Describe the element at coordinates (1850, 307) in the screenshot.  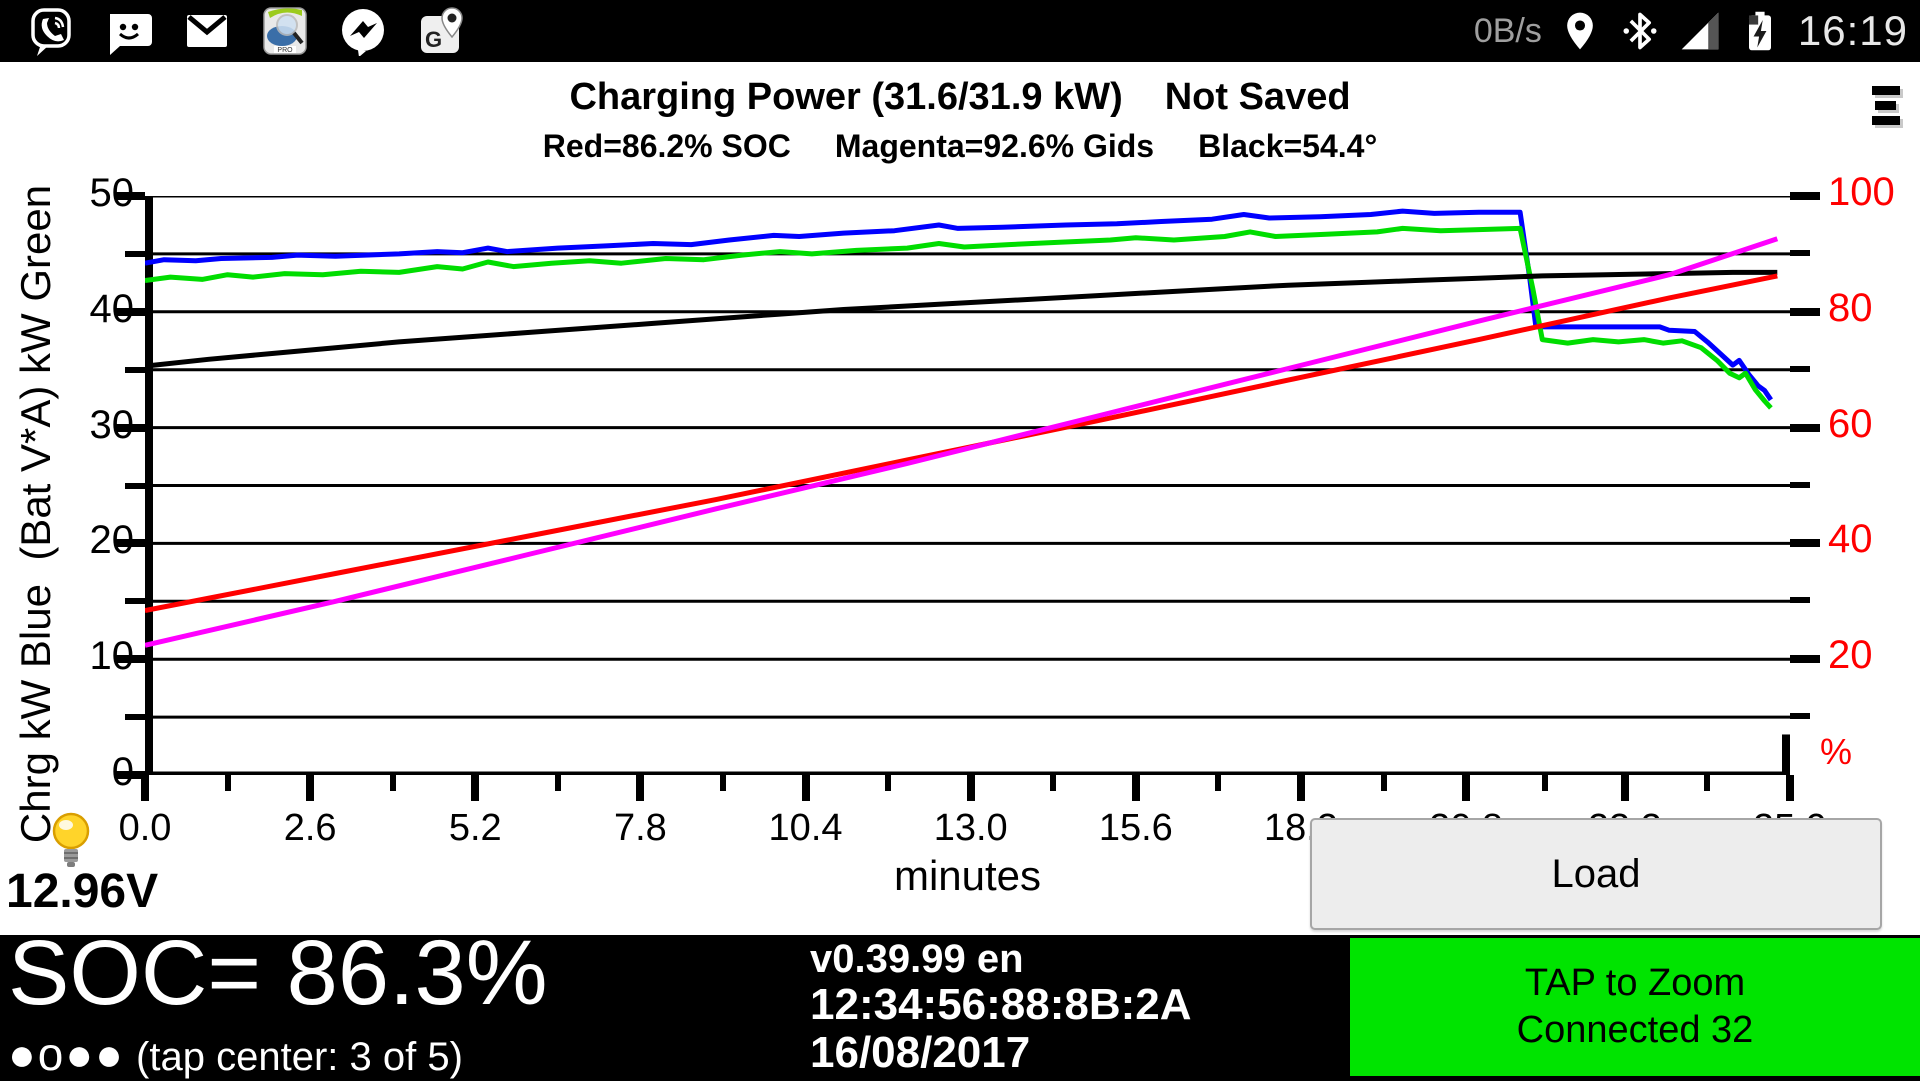
I see `y-right-label: 80` at that location.